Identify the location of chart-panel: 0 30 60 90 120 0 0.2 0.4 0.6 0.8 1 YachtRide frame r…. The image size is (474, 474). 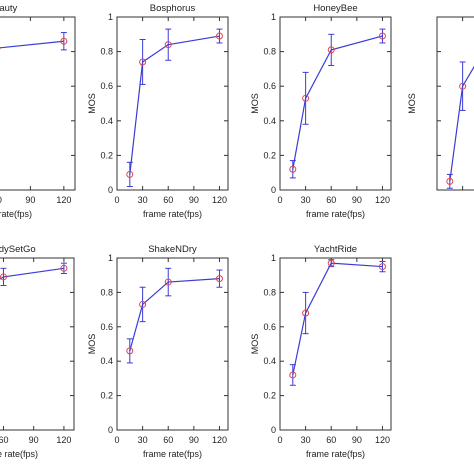
(321, 351).